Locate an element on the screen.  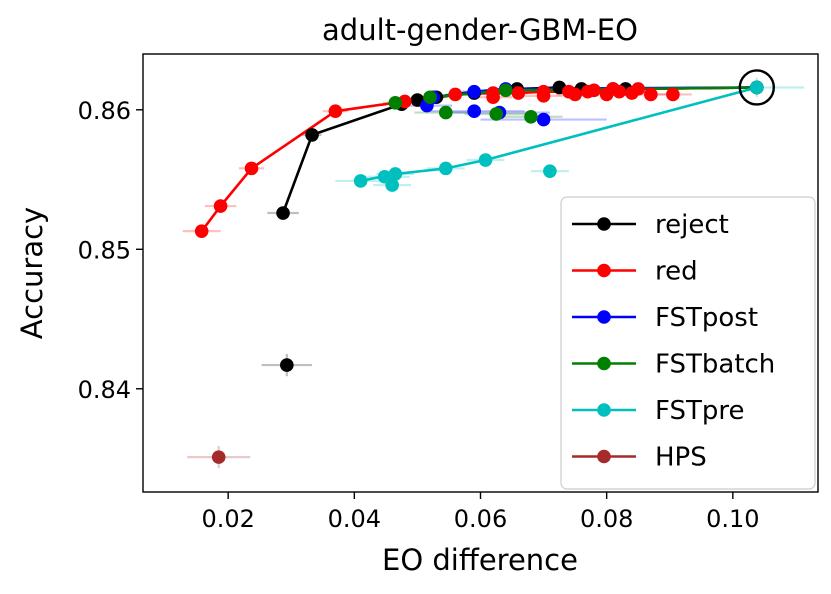
x-tick-label: 0.04 is located at coordinates (354, 519).